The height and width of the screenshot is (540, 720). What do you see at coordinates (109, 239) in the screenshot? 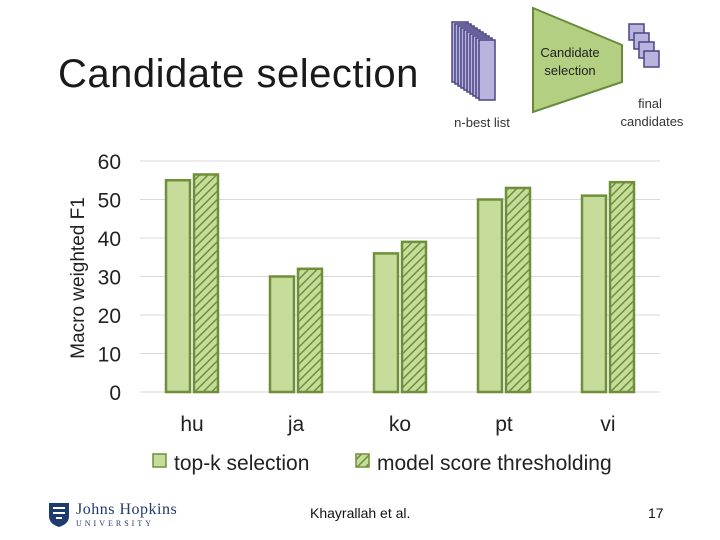
I see `y-tick-label: 40` at bounding box center [109, 239].